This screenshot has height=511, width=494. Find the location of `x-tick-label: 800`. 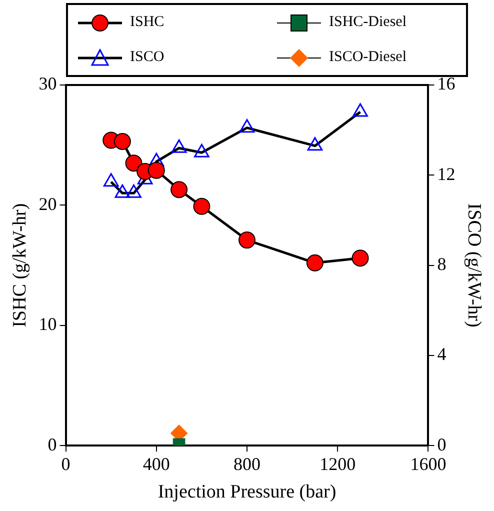

x-tick-label: 800 is located at coordinates (247, 464).